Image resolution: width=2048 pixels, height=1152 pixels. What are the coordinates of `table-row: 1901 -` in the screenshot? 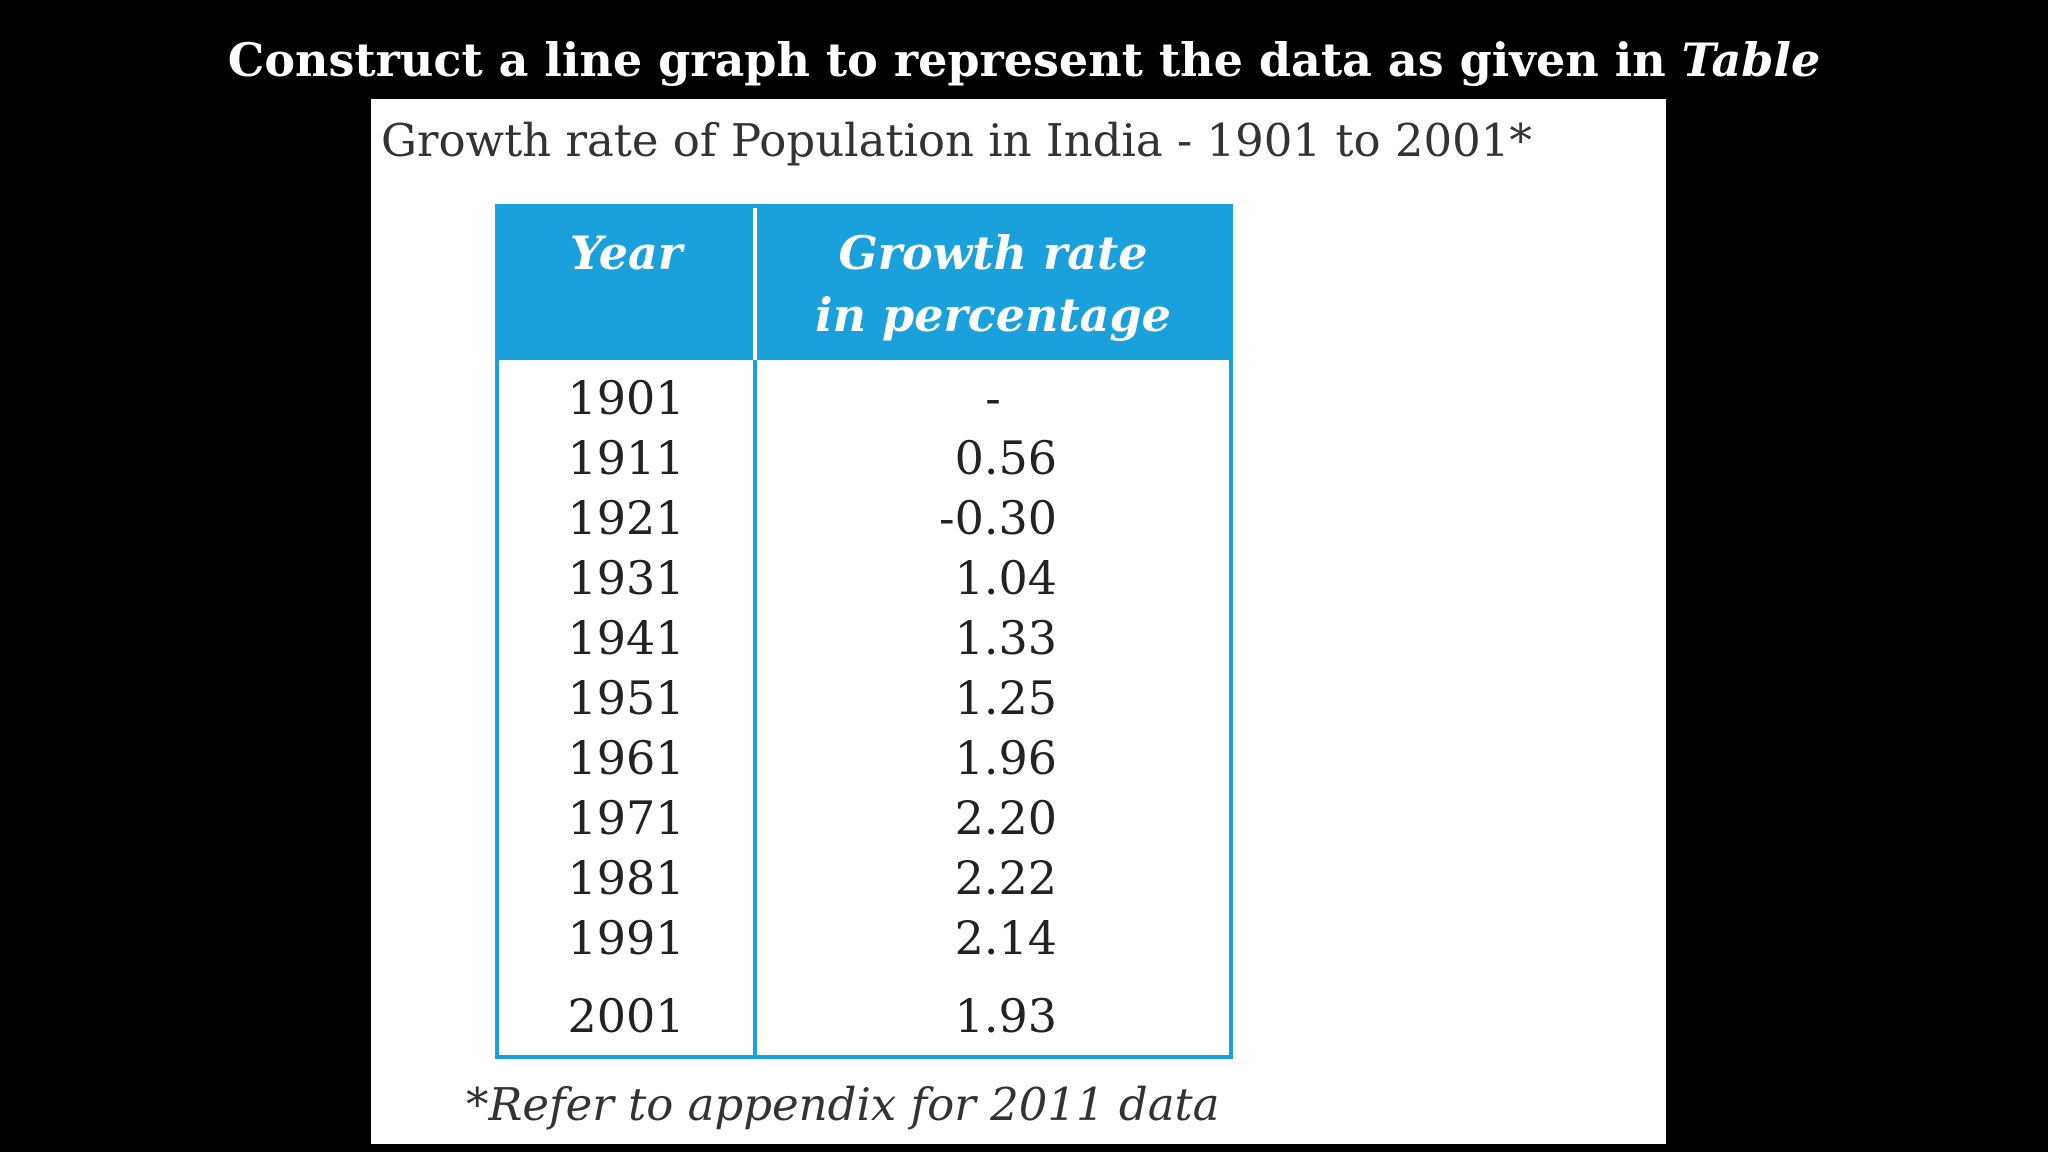 It's located at (864, 398).